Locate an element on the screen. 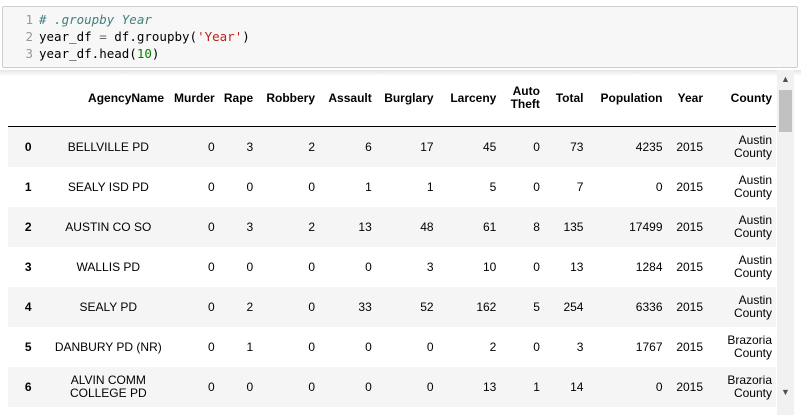 The image size is (801, 415). code-line: 2 year_df = df.groupby('Year') is located at coordinates (126, 36).